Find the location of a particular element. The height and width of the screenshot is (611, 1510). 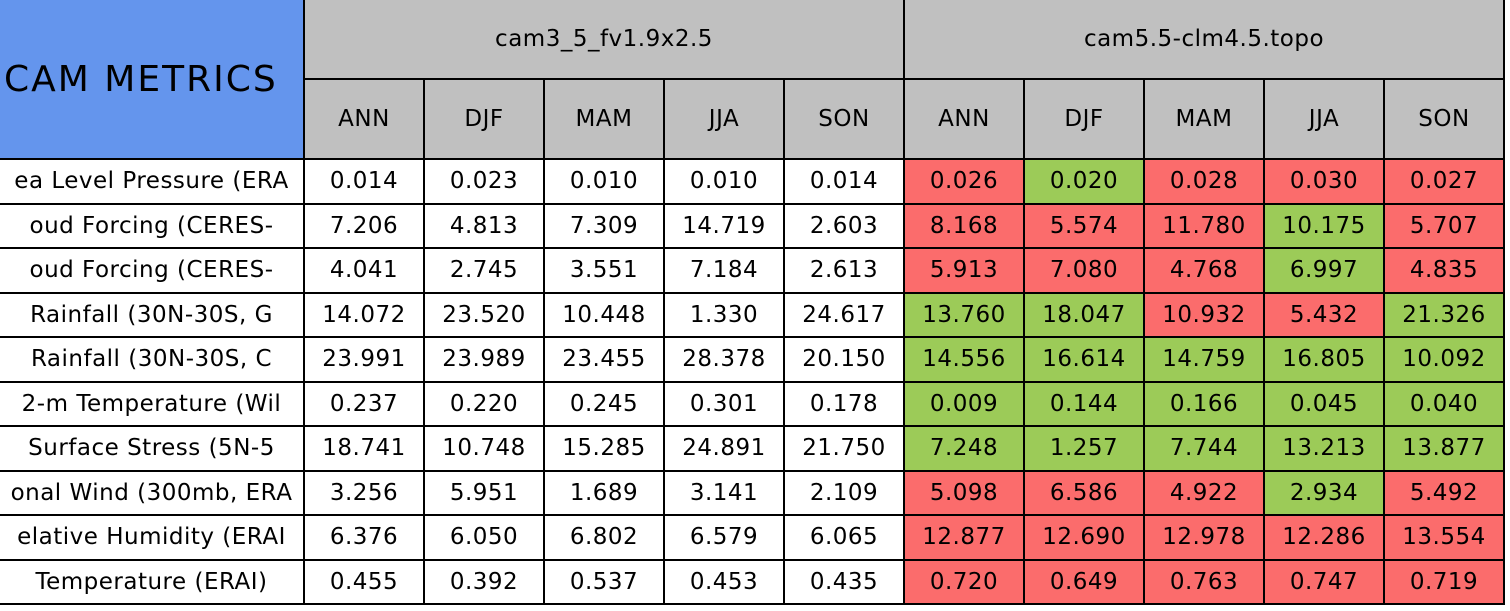

value-cell: 28.378 is located at coordinates (725, 360).